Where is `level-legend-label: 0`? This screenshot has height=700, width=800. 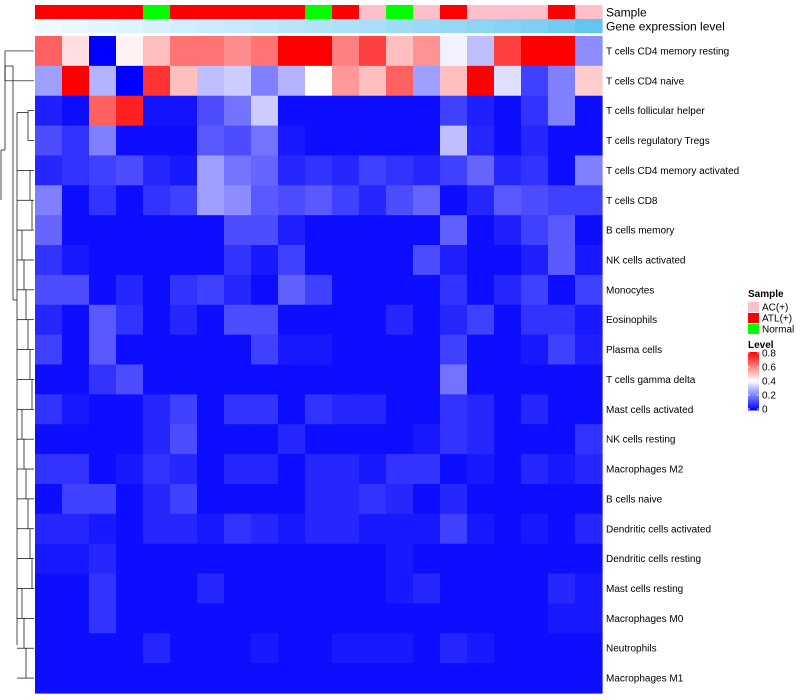
level-legend-label: 0 is located at coordinates (765, 410).